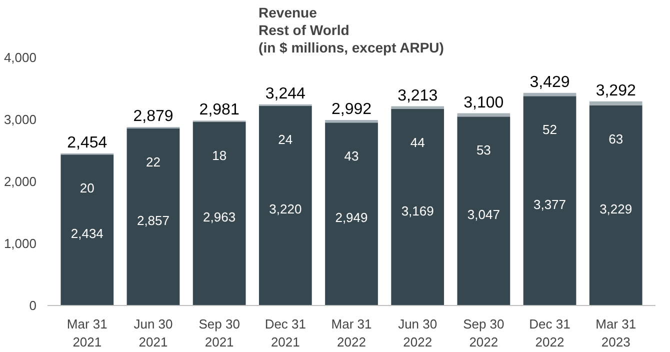 This screenshot has width=670, height=352. Describe the element at coordinates (285, 209) in the screenshot. I see `data-label: 3,220` at that location.